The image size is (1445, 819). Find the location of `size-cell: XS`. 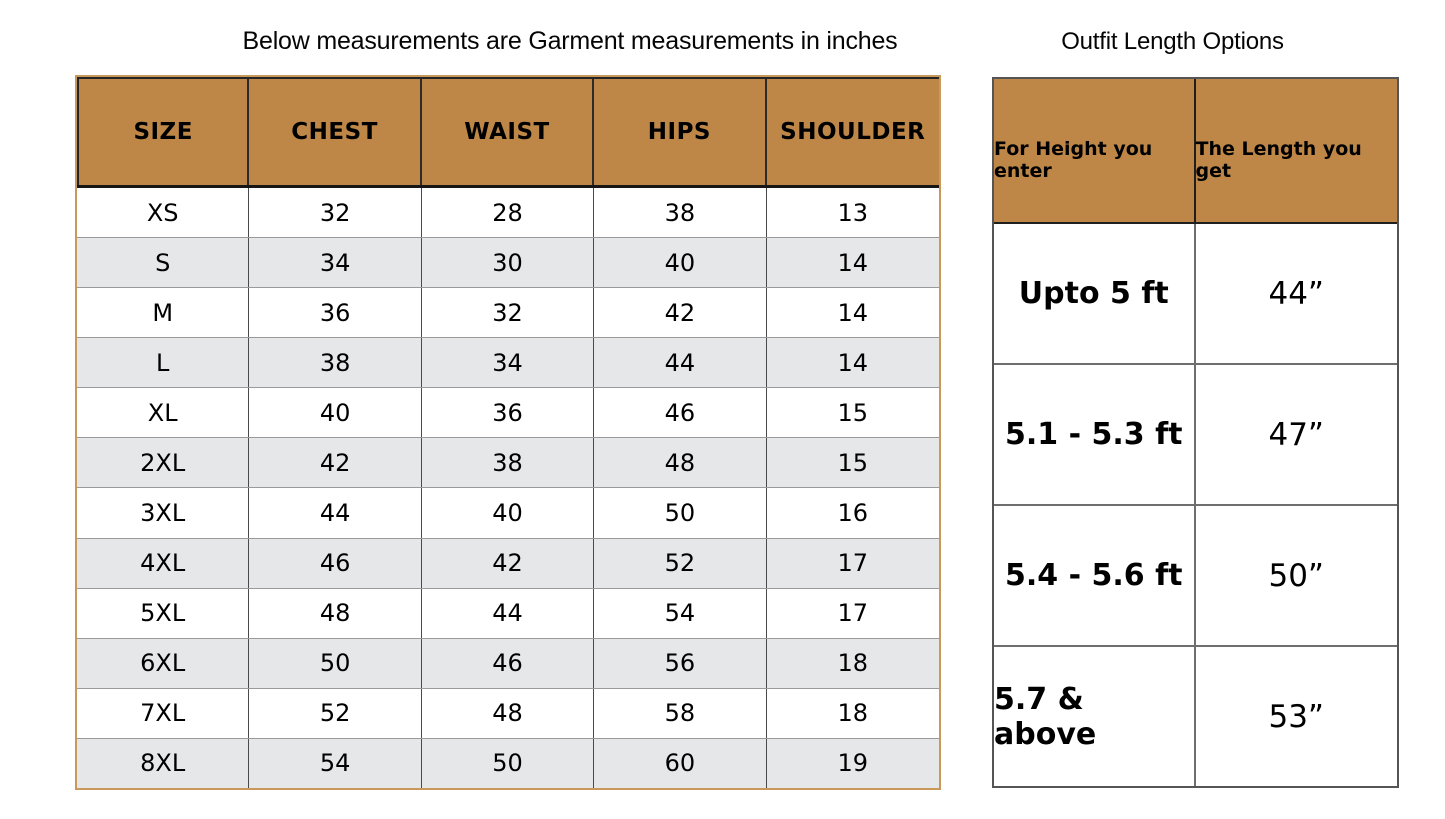

size-cell: XS is located at coordinates (163, 213).